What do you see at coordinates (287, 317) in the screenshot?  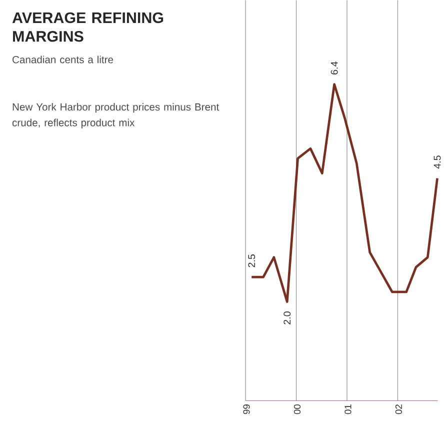 I see `data-label: 2.0` at bounding box center [287, 317].